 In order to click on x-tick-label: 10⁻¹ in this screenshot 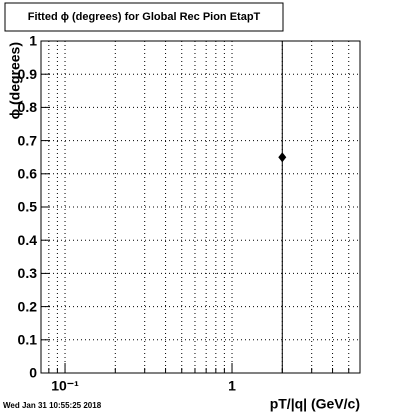, I will do `click(65, 386)`.